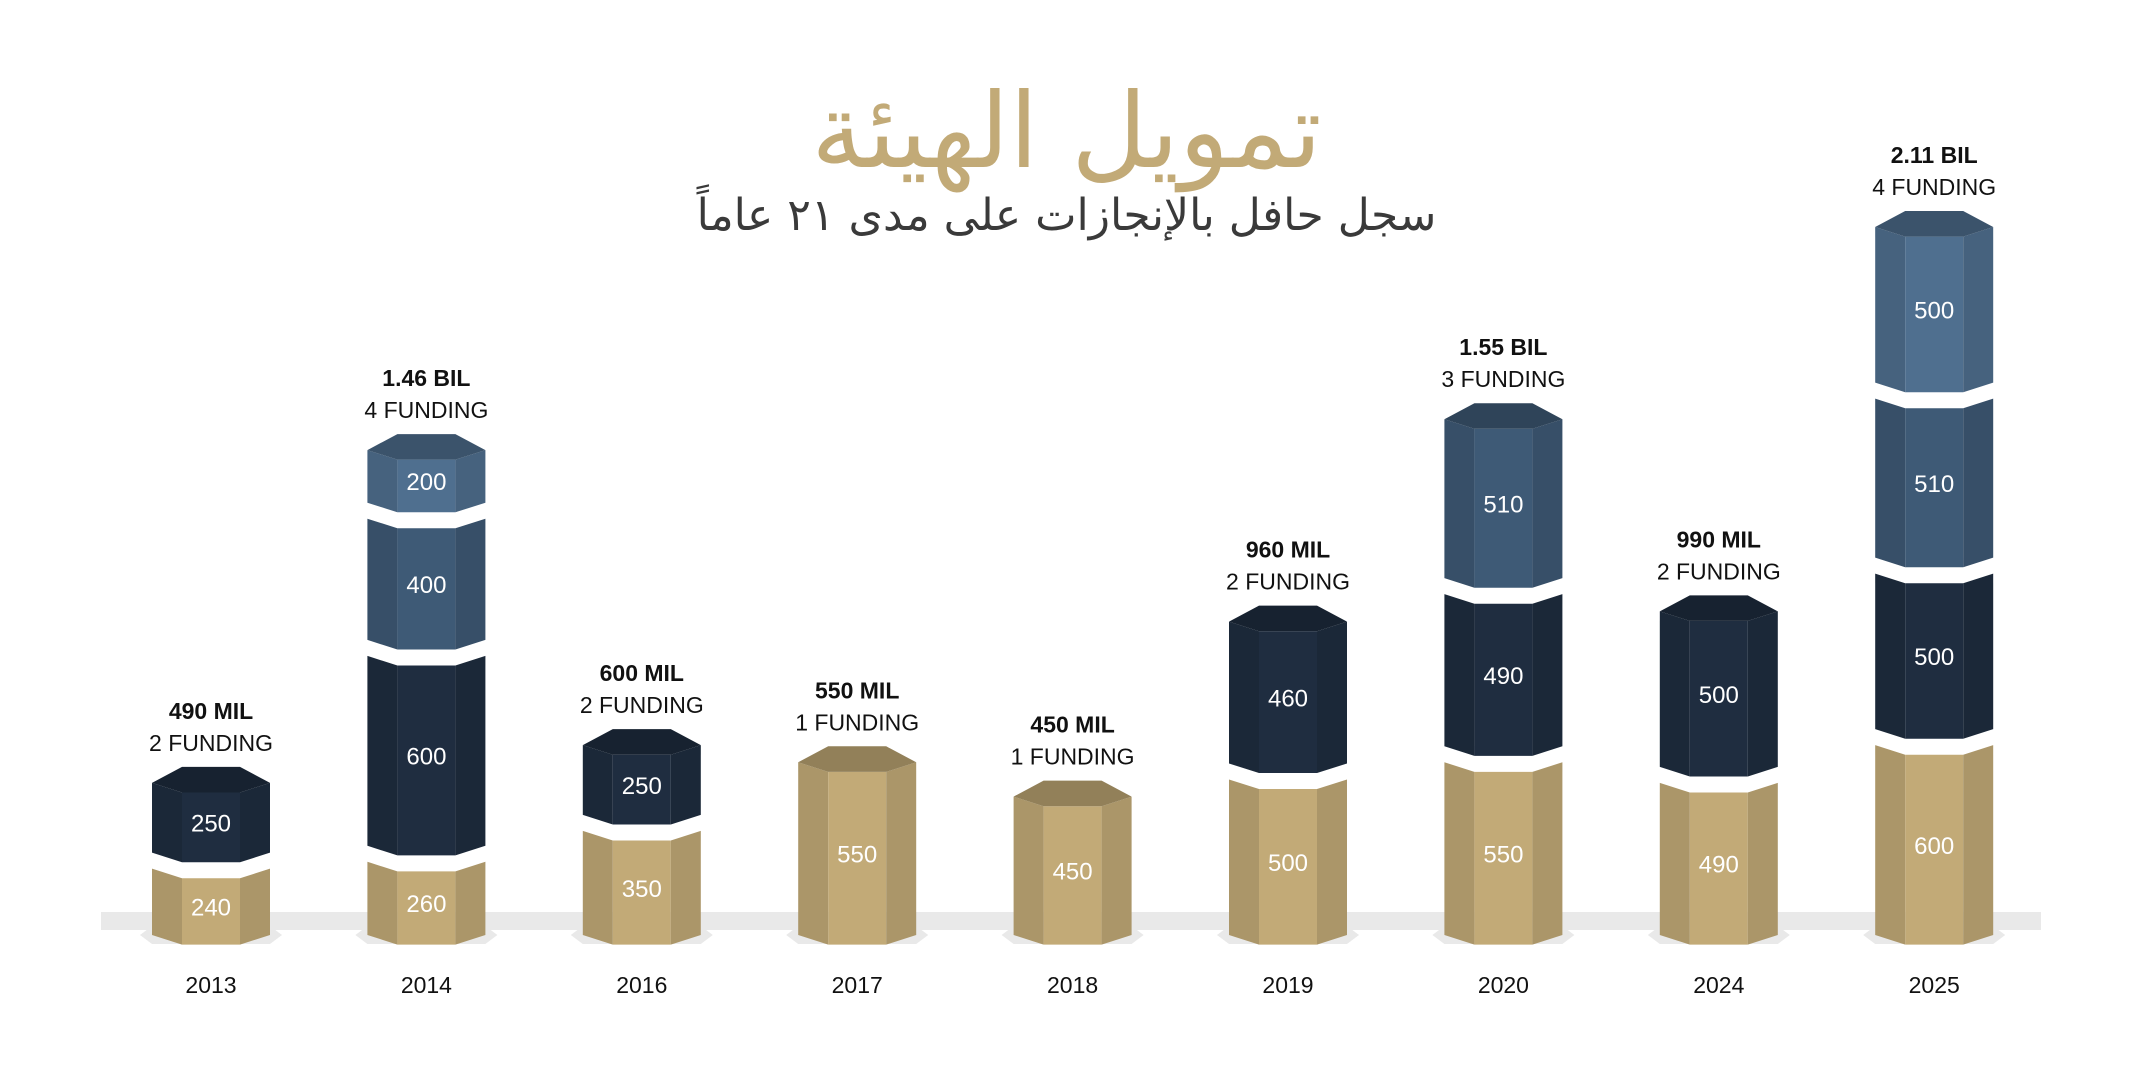 This screenshot has width=2133, height=1080. Describe the element at coordinates (426, 681) in the screenshot. I see `bar-2014: 260 600 400 200 1.46 BIL 4 FUNDING 2014` at that location.